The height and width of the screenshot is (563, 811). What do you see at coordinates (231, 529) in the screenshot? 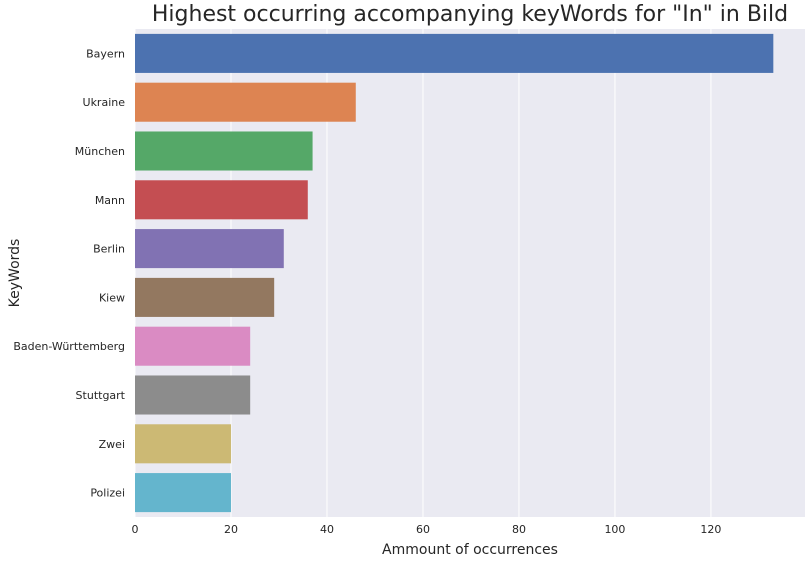
I see `x-tick-label: 20` at bounding box center [231, 529].